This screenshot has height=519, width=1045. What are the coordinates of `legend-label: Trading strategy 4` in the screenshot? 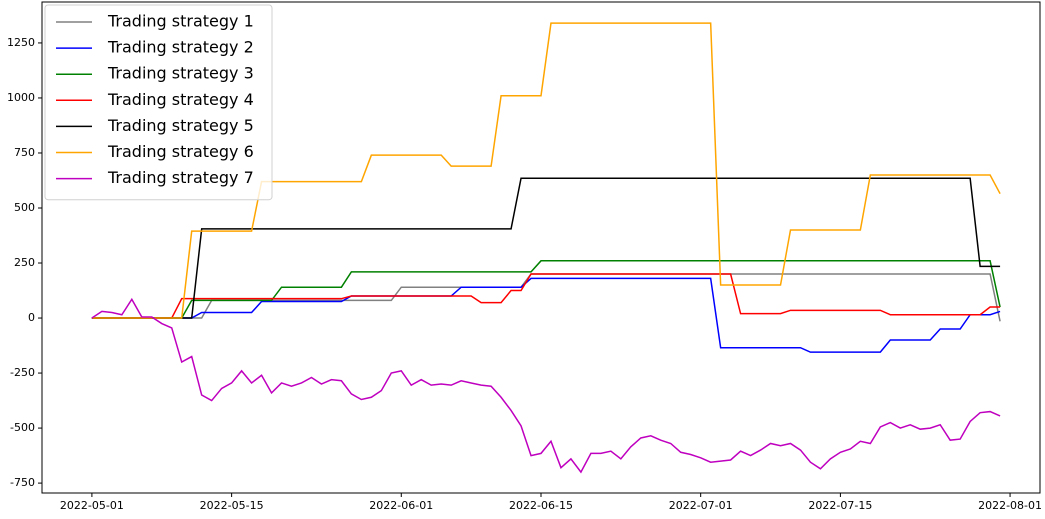 It's located at (180, 99).